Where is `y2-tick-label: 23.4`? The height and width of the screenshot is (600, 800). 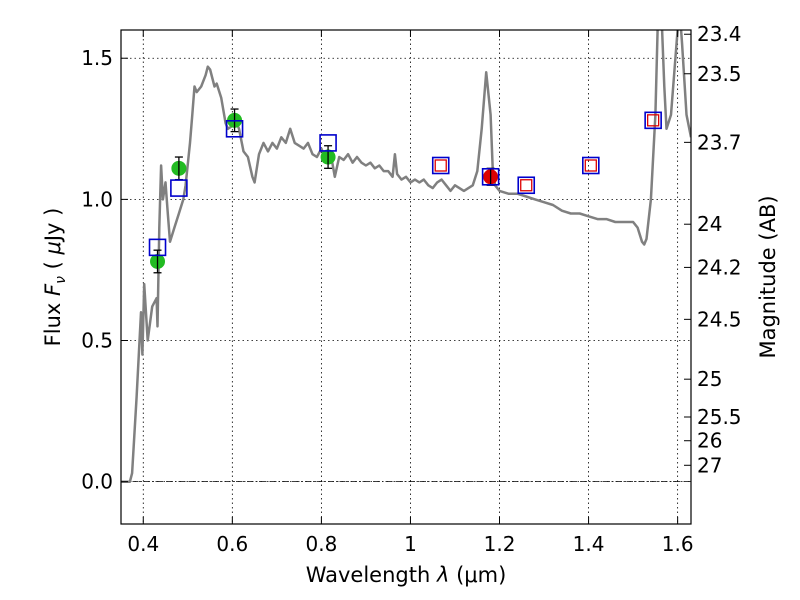
y2-tick-label: 23.4 is located at coordinates (719, 34).